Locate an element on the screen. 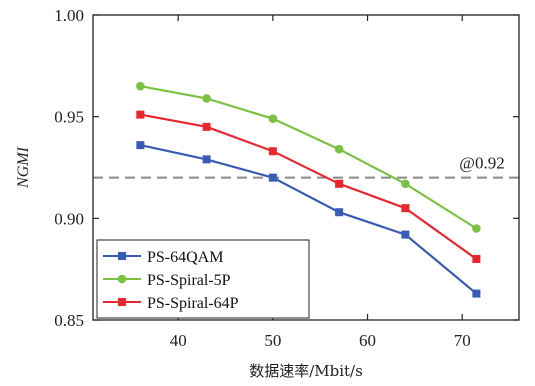  x-axis-title: 数据速率/Mbit/s is located at coordinates (306, 371).